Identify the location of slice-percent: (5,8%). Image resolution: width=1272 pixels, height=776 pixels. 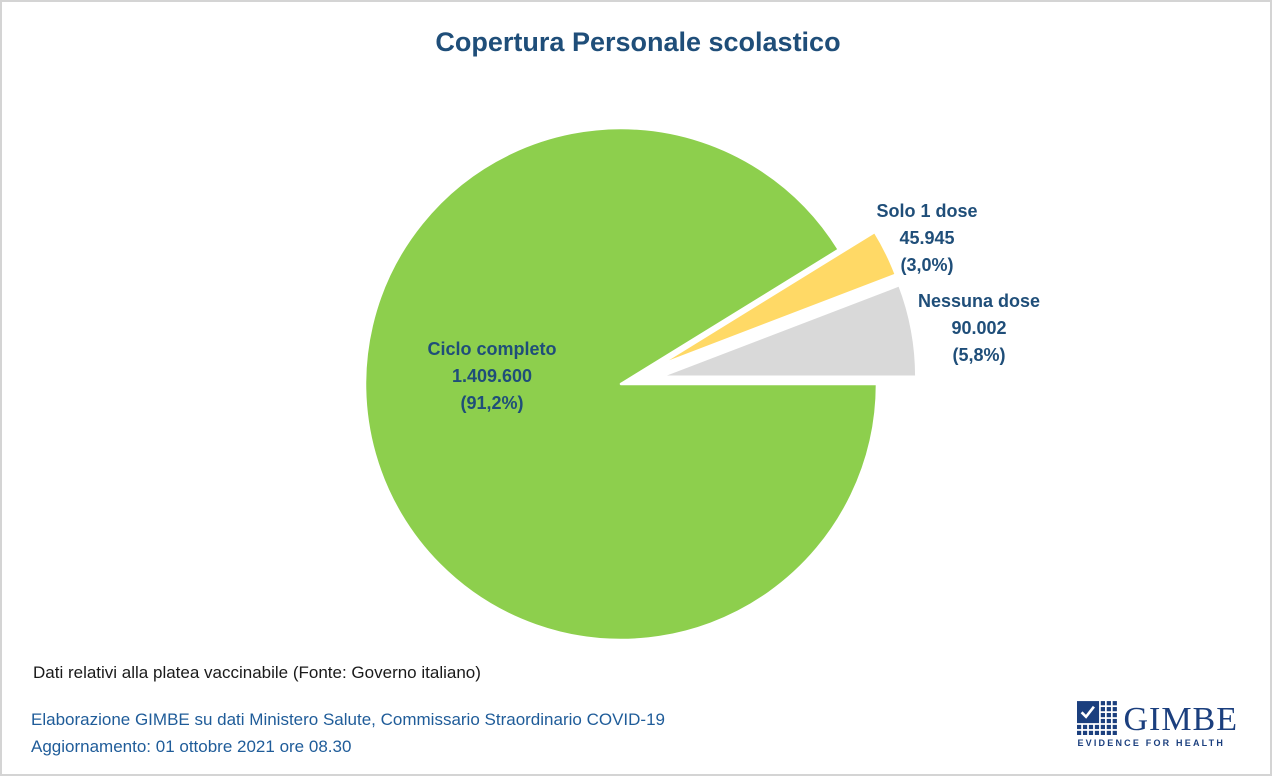
(979, 355).